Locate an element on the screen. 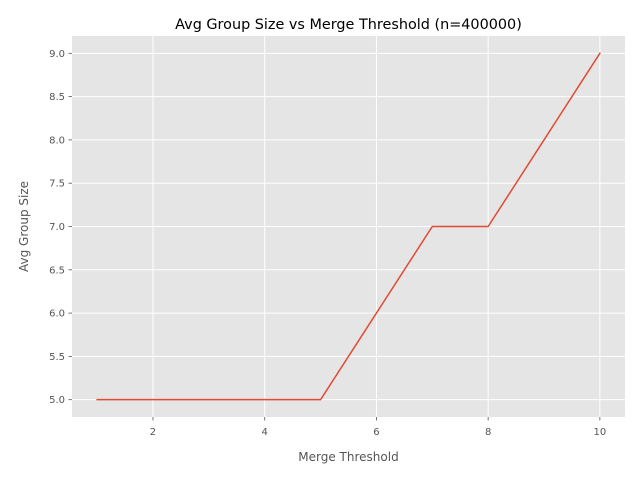 This screenshot has height=480, width=640. x-tick-label: 8 is located at coordinates (488, 432).